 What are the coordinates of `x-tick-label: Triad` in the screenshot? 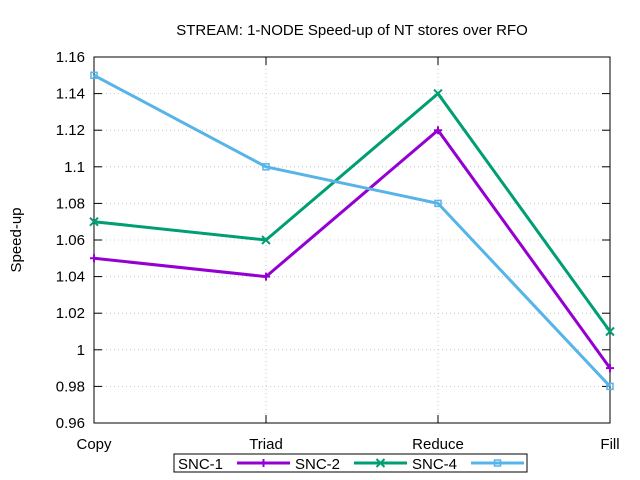 It's located at (266, 444).